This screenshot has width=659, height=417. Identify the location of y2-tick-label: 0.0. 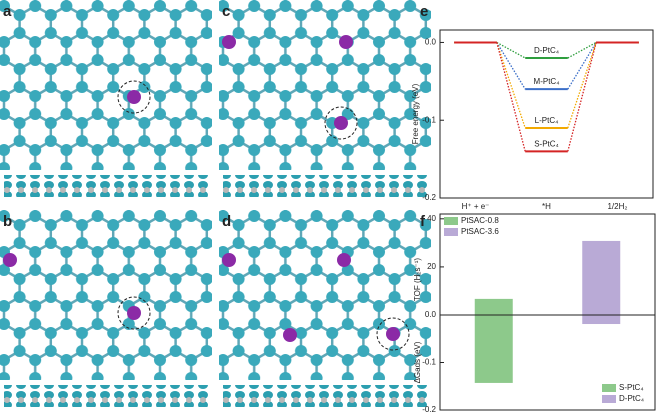
(431, 314).